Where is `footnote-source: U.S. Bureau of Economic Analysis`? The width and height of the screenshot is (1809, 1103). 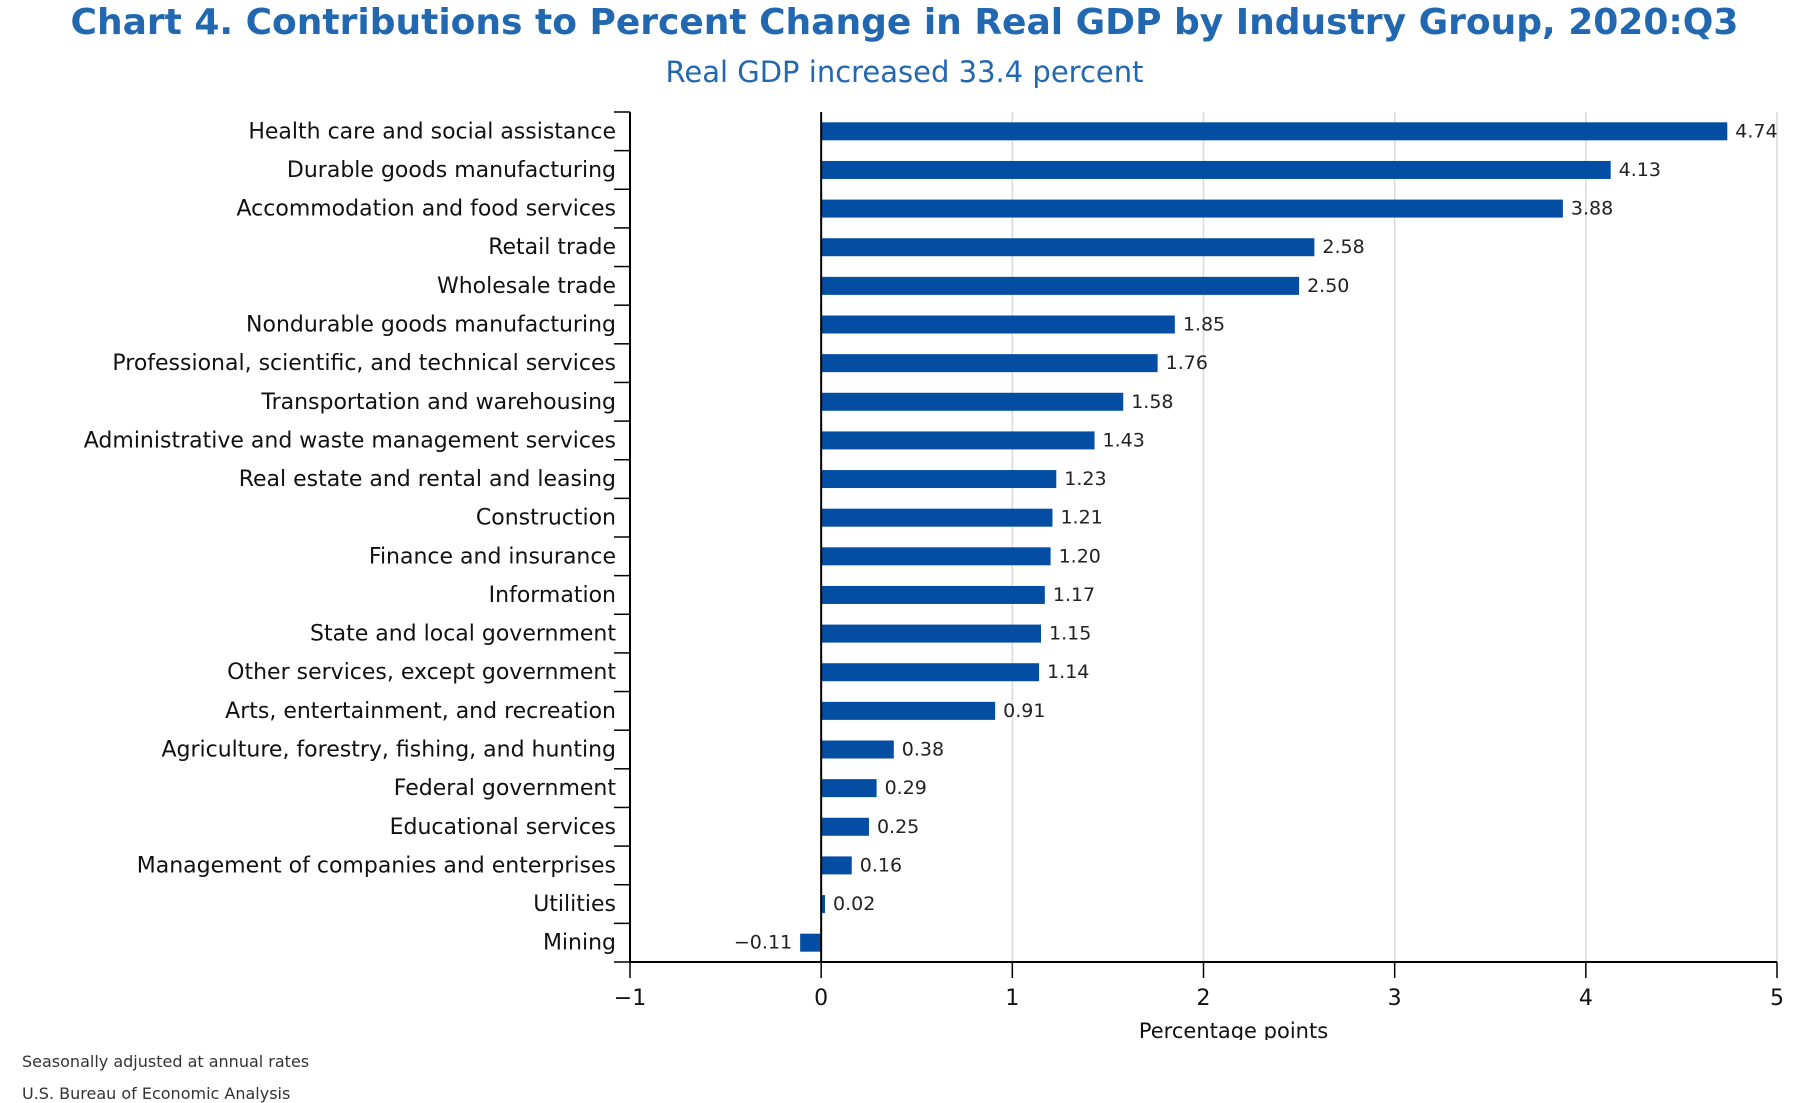
footnote-source: U.S. Bureau of Economic Analysis is located at coordinates (156, 1093).